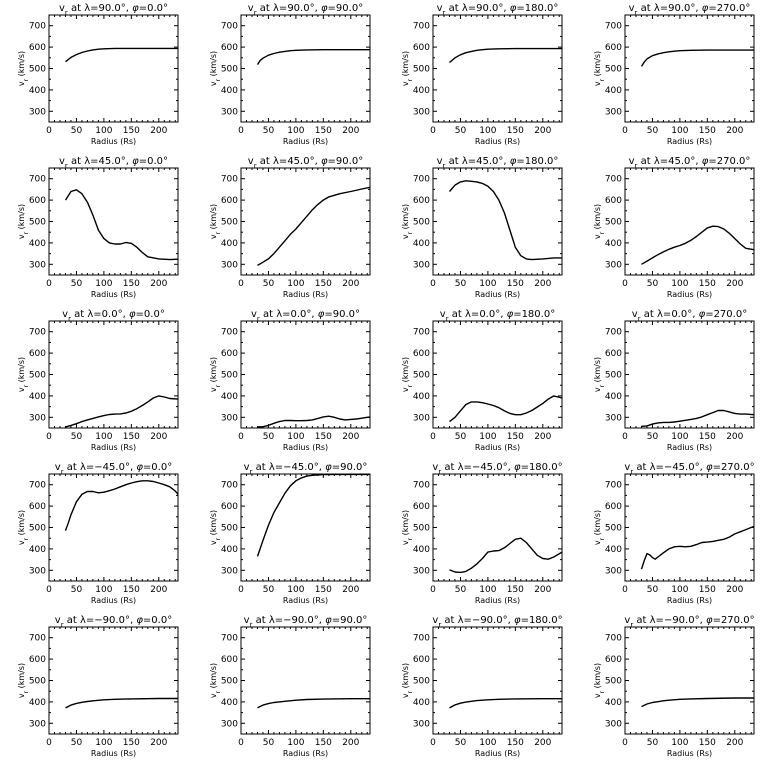  I want to click on panel-5-xtick-label: 50, so click(77, 284).